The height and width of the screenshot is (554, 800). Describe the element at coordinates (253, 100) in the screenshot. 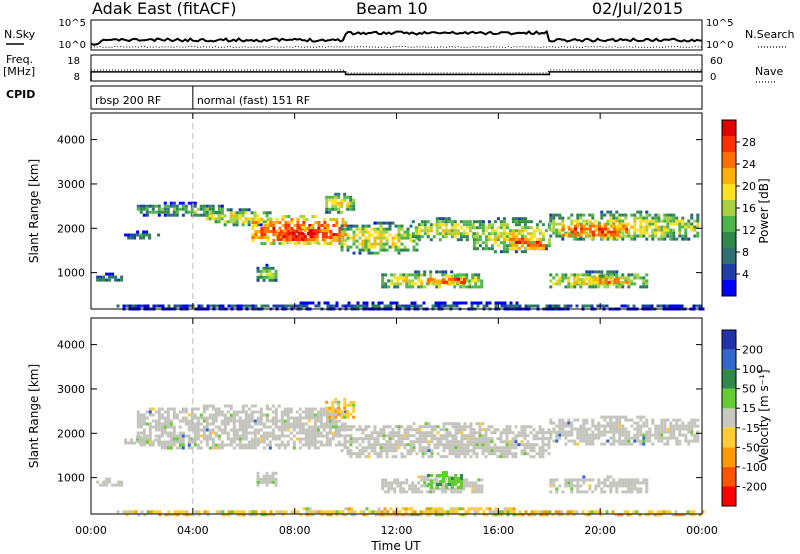

I see `cpid-segment-label: normal (fast) 151 RF` at that location.